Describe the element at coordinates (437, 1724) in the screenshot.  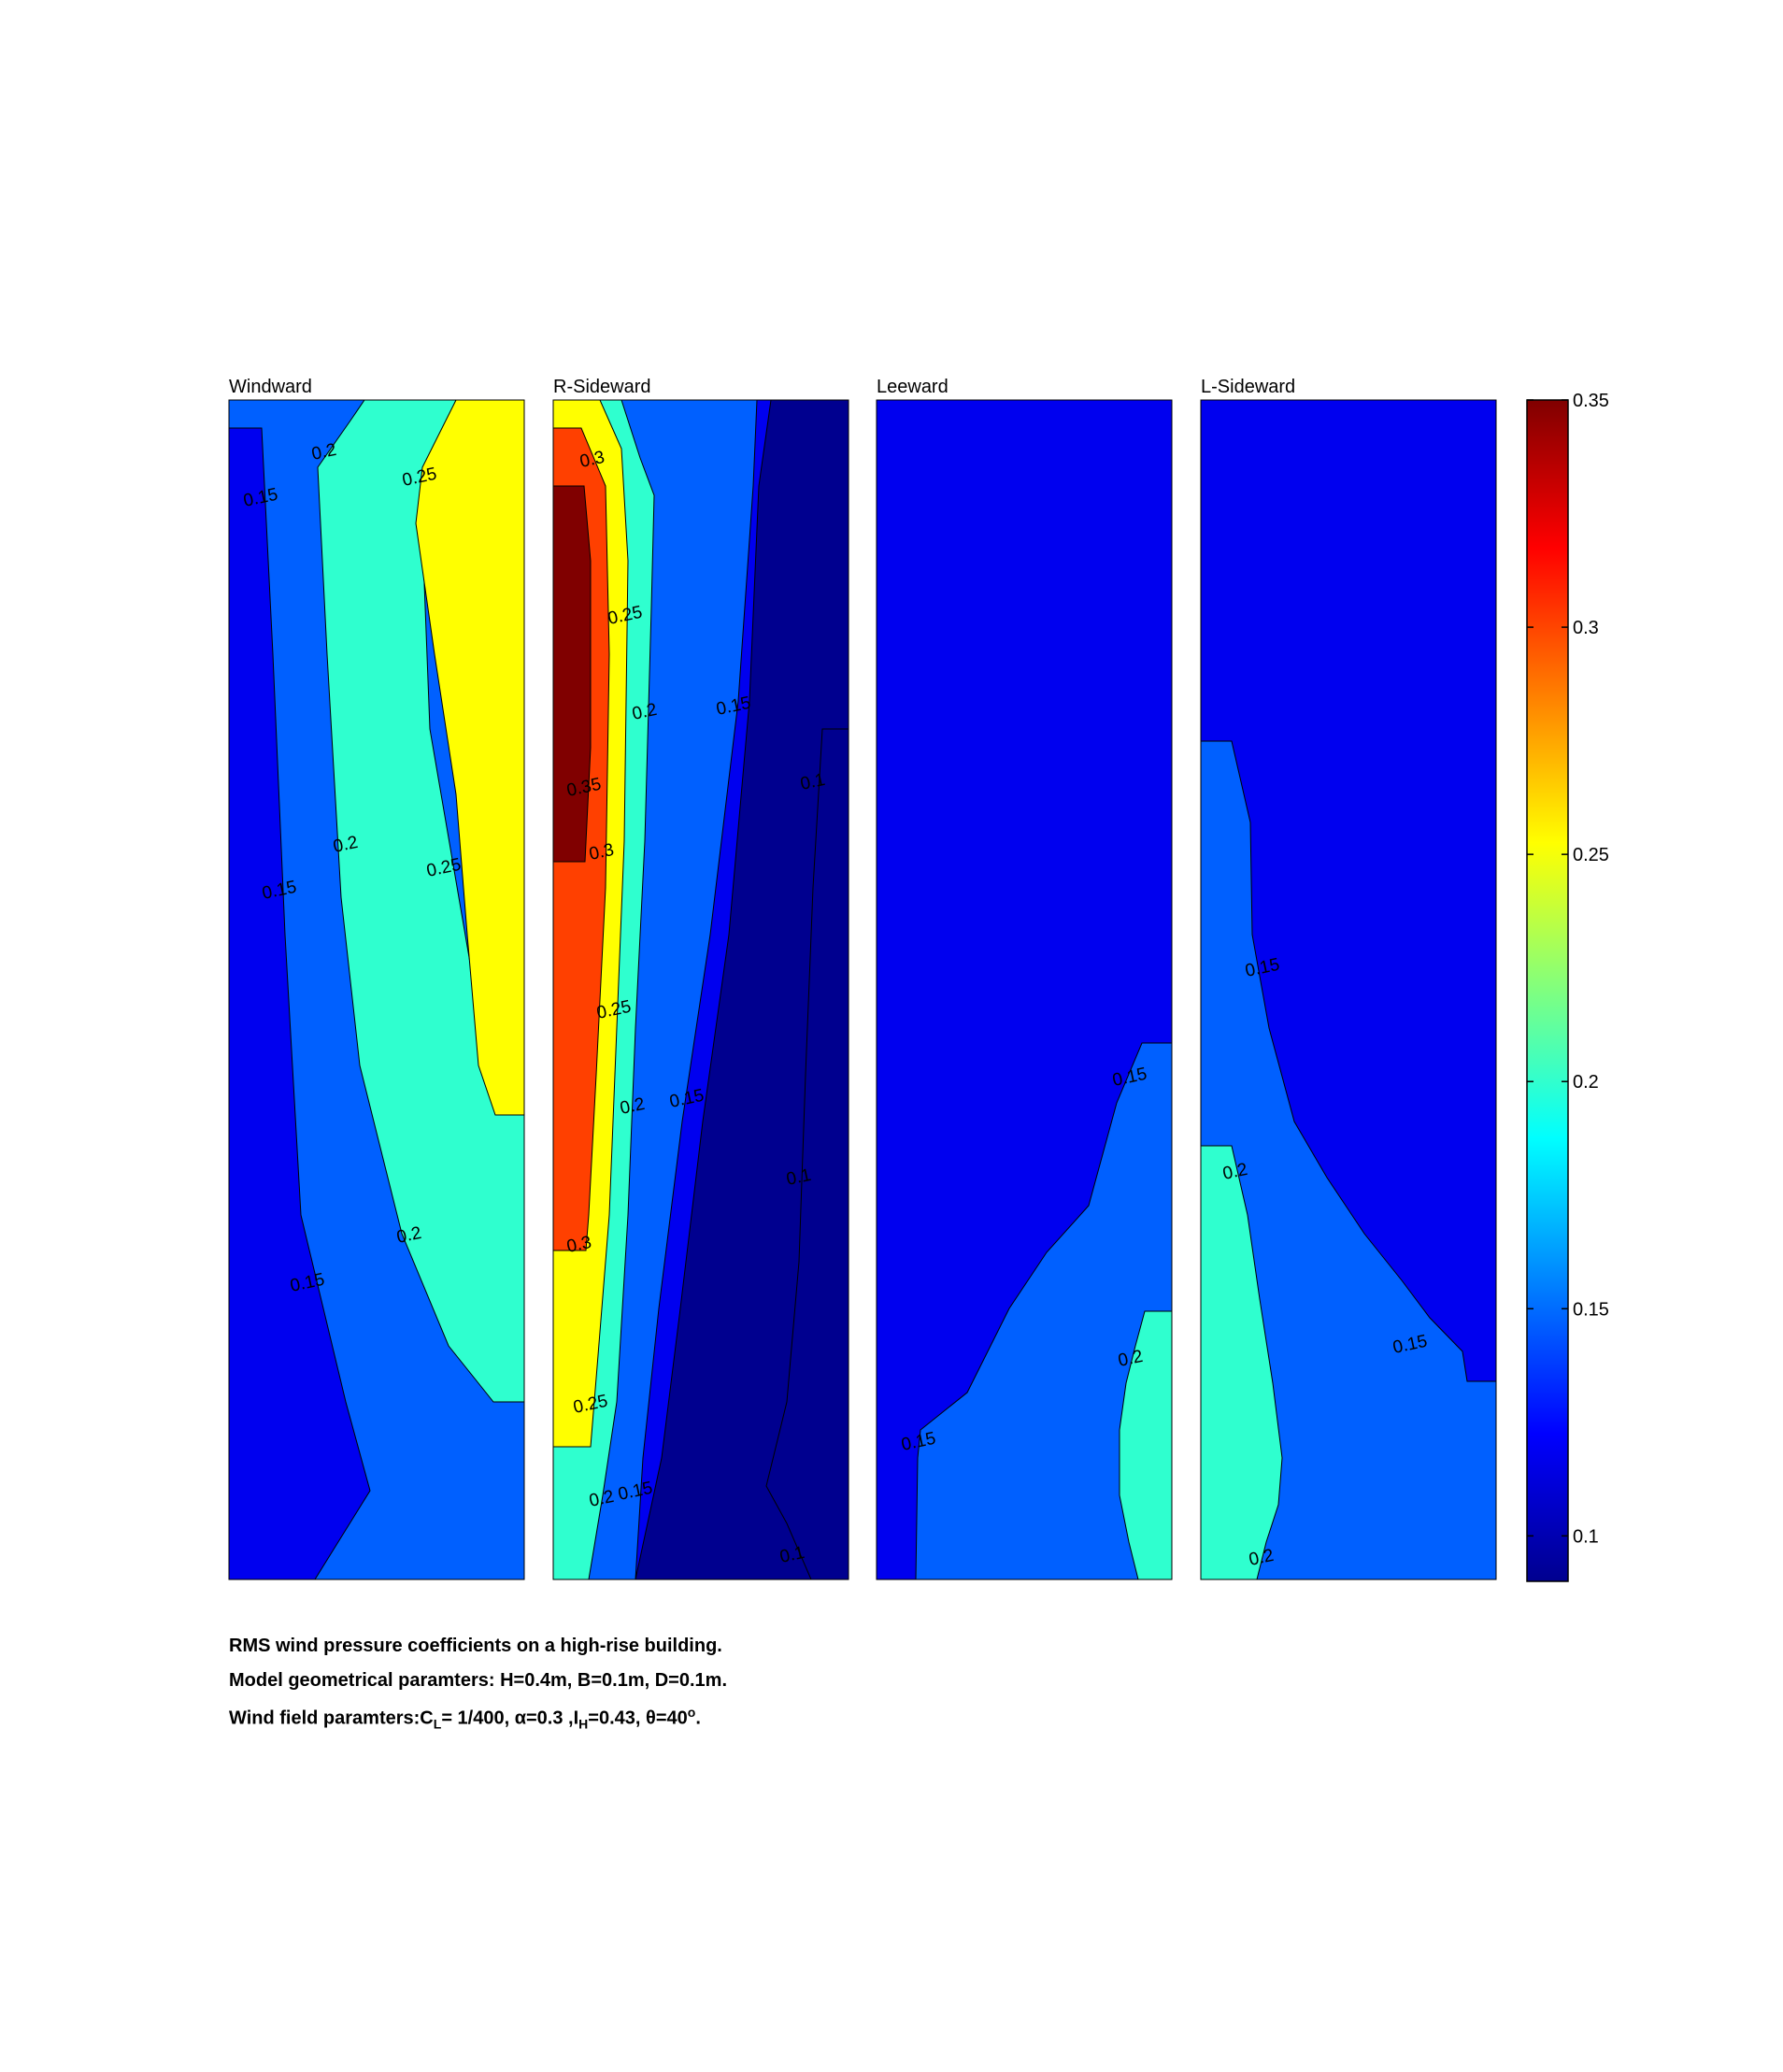
I see `caption-line-3-sub-l: L` at that location.